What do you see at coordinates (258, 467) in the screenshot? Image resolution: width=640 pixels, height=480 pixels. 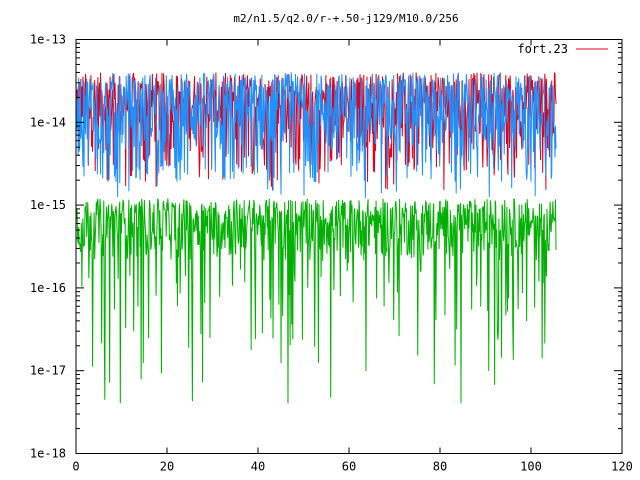 I see `x-tick-label: 40` at bounding box center [258, 467].